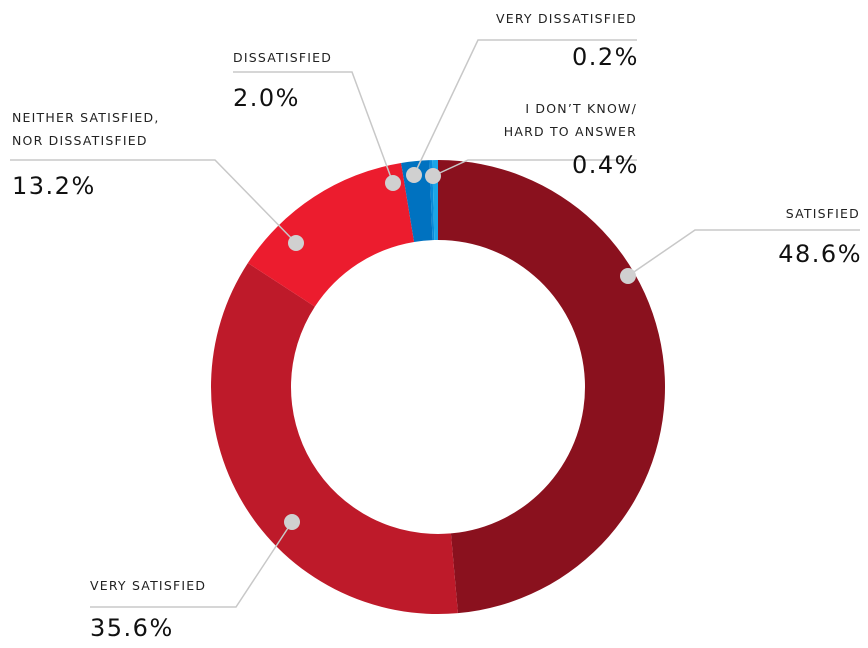 The width and height of the screenshot is (868, 648). What do you see at coordinates (132, 628) in the screenshot?
I see `value-label: 35.6%` at bounding box center [132, 628].